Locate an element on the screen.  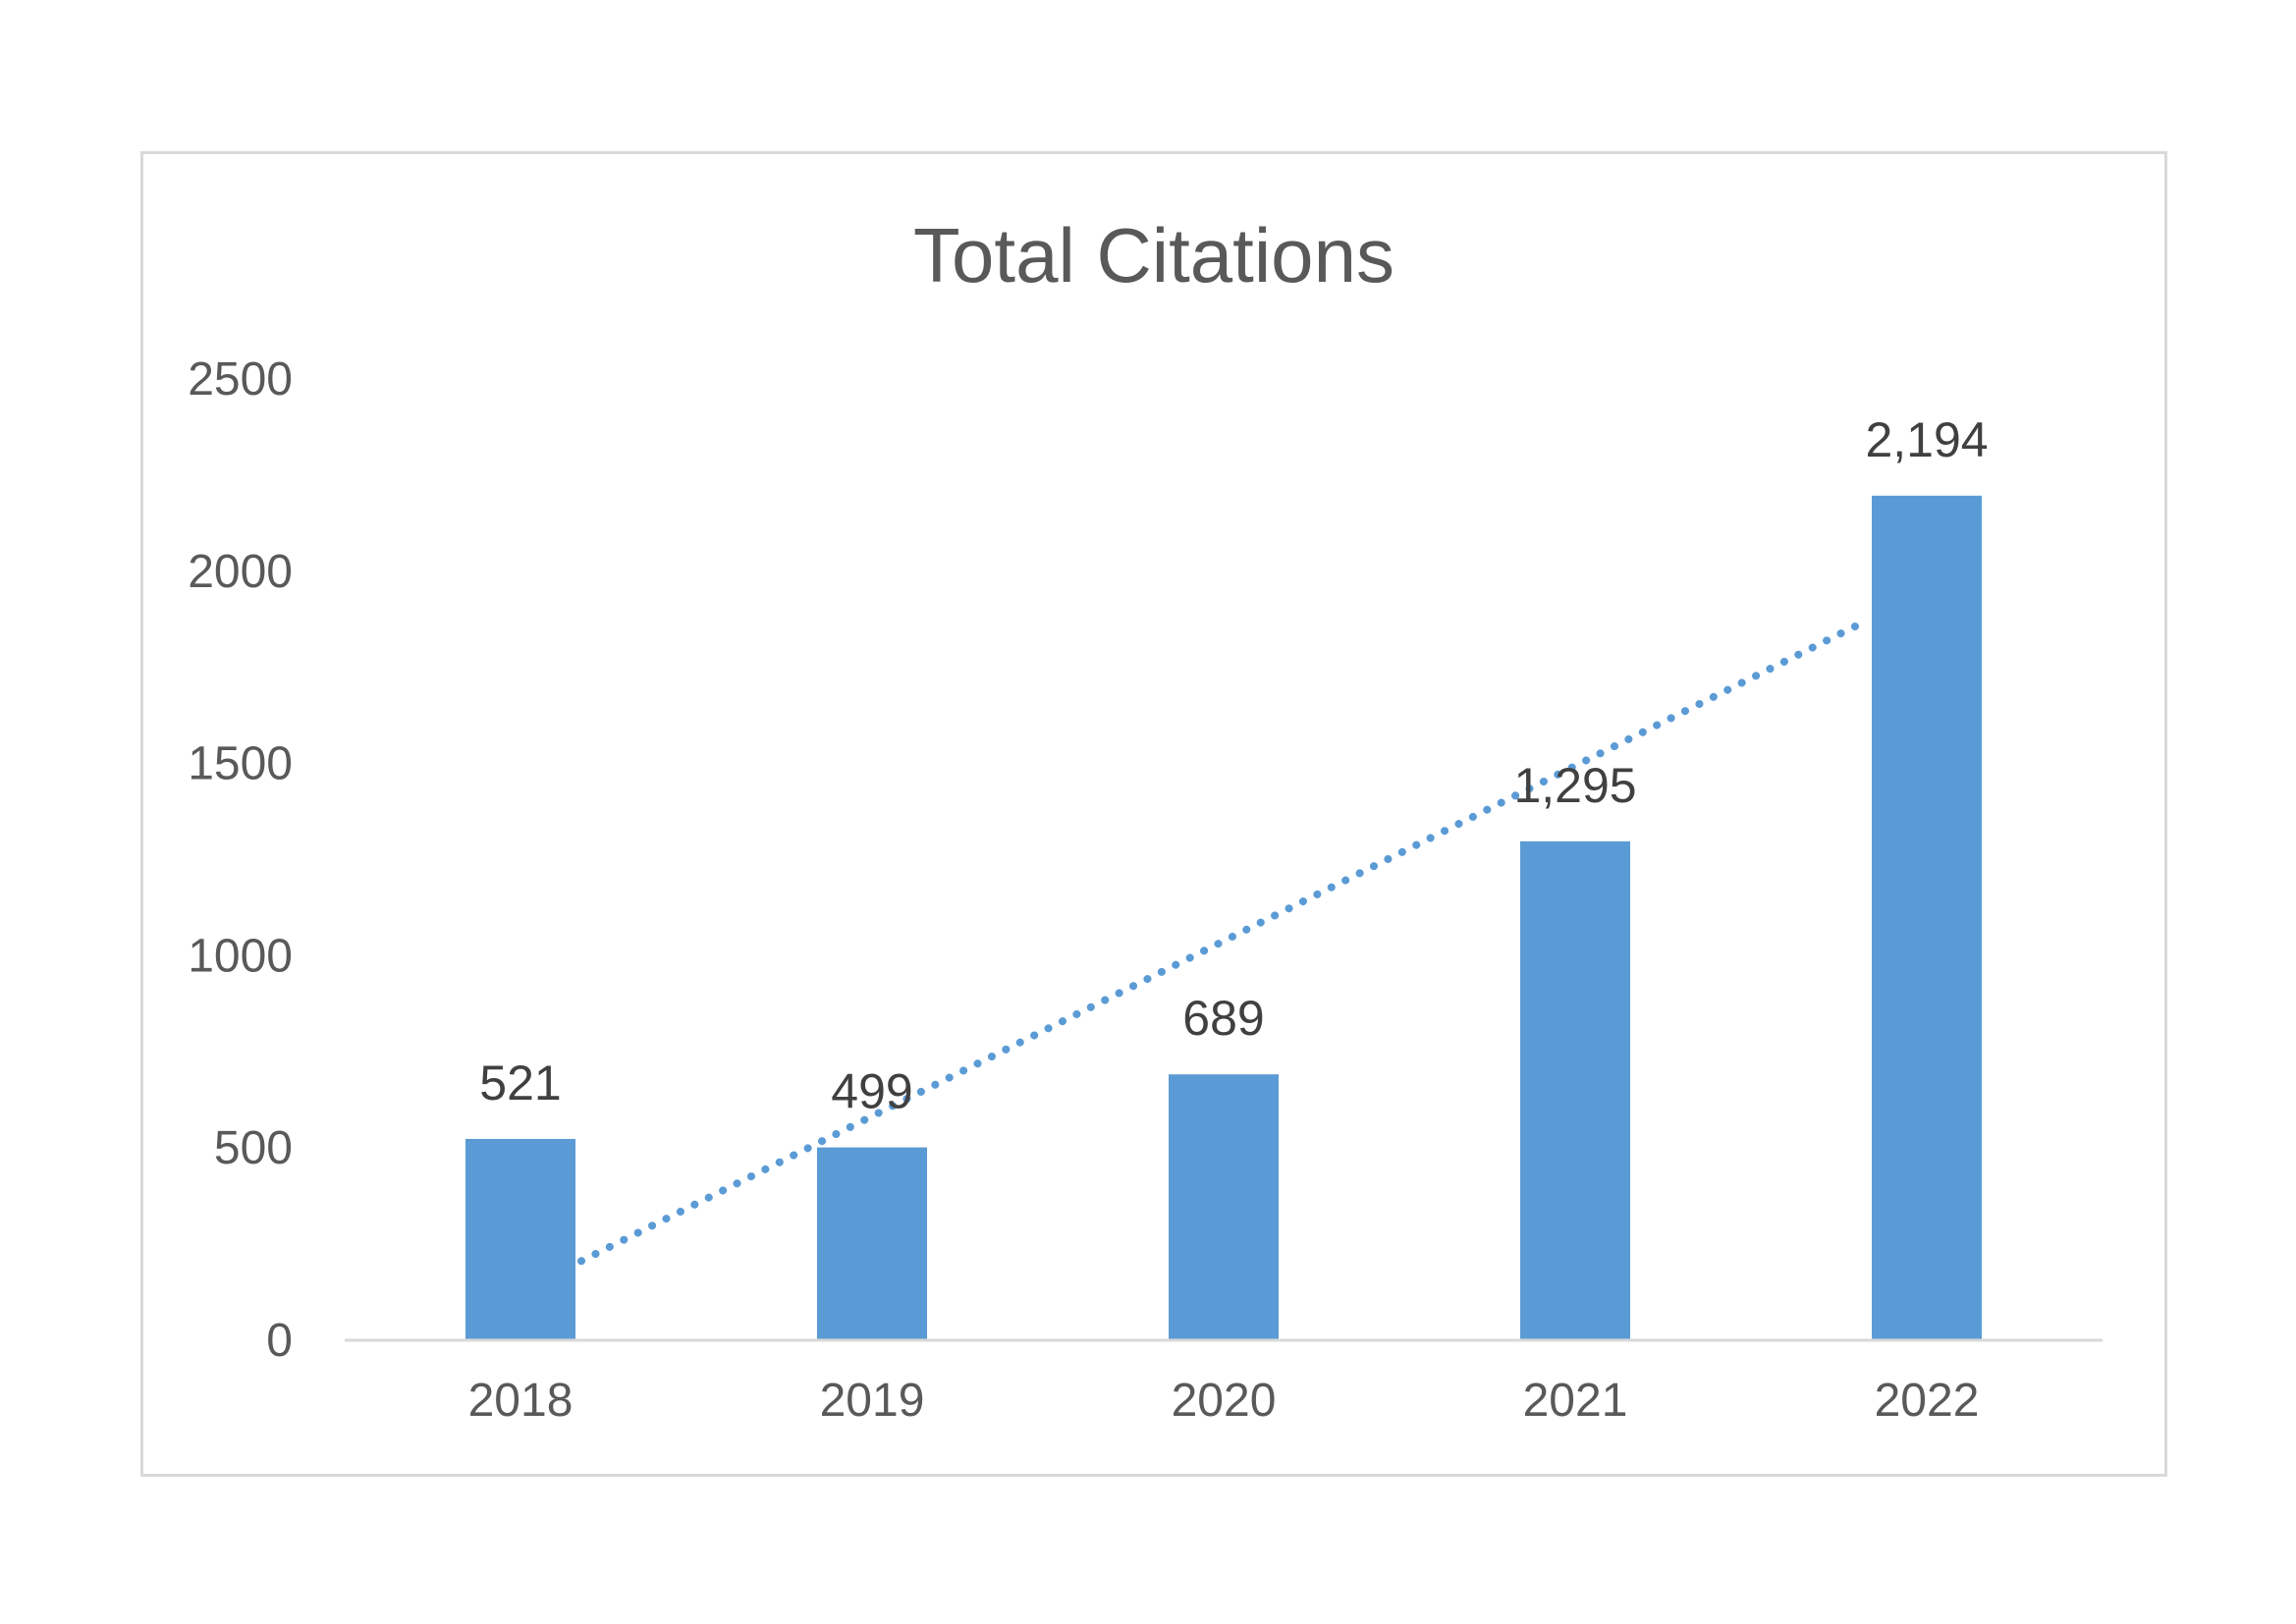
y-tick-label: 500 is located at coordinates (253, 1148).